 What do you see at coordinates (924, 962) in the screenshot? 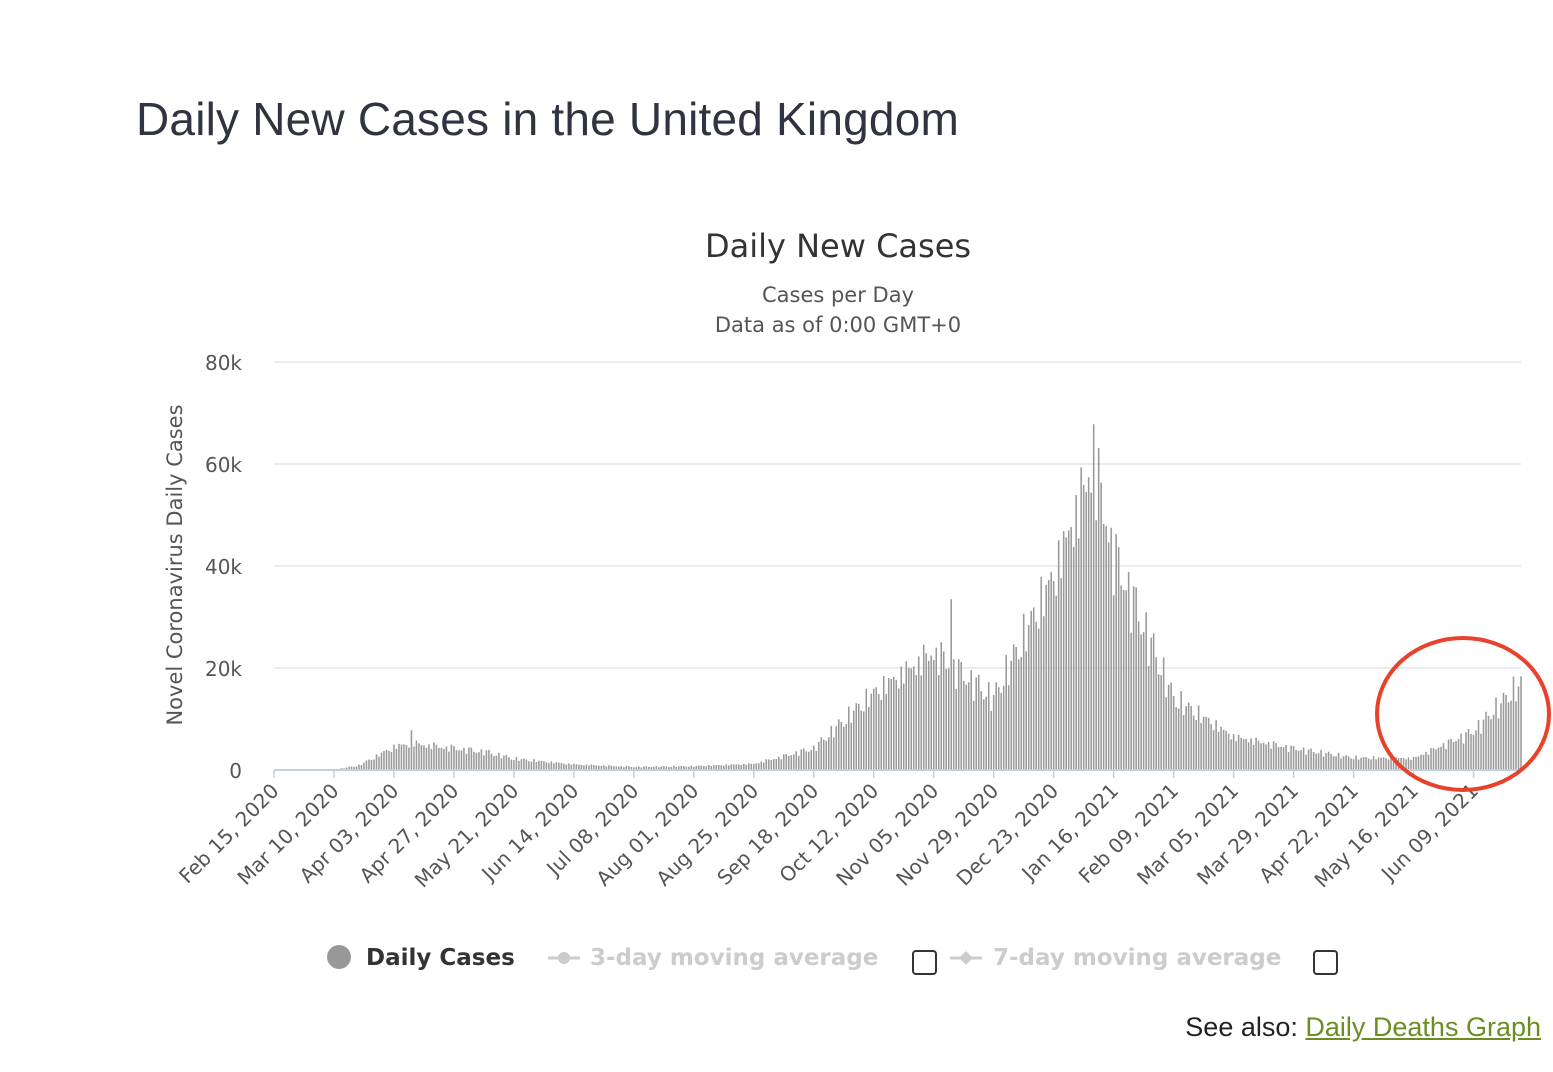
I see `checkbox-3-day` at bounding box center [924, 962].